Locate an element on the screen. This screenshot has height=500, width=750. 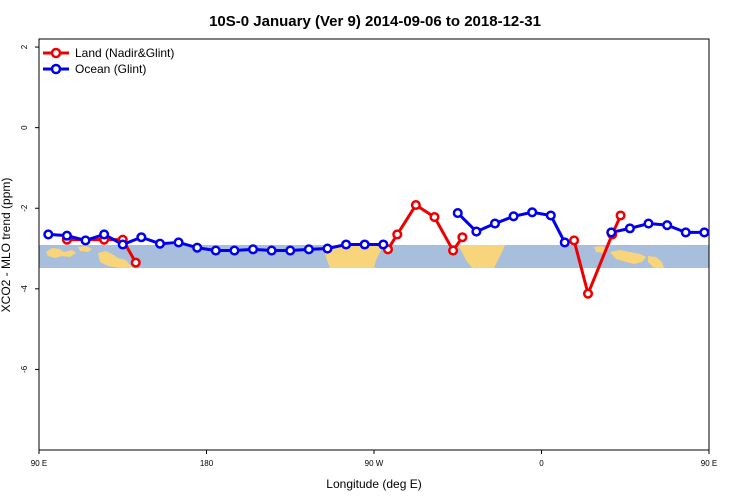
legend: Land (Nadir&Glint) Ocean (Glint) is located at coordinates (108, 61).